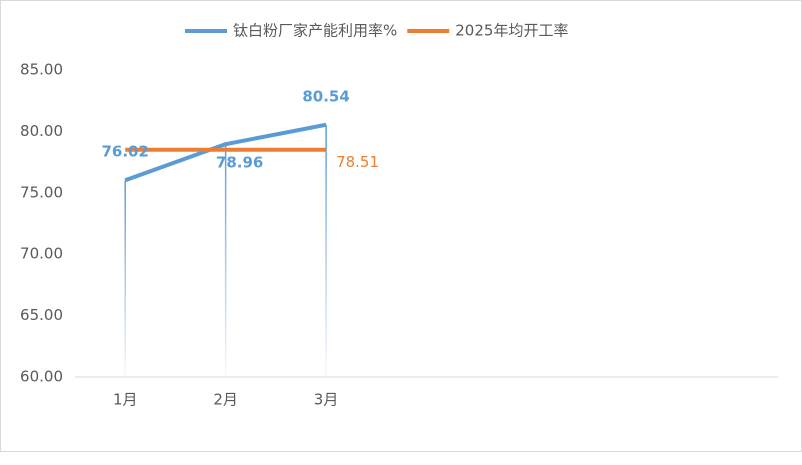 The image size is (802, 465). Describe the element at coordinates (326, 400) in the screenshot. I see `x-tick-label: 3月` at that location.